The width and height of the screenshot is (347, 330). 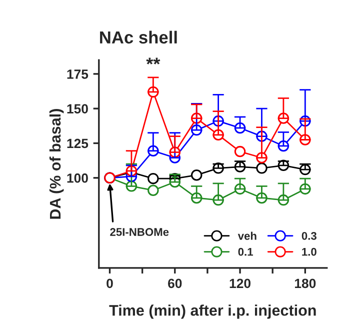 What do you see at coordinates (247, 236) in the screenshot?
I see `legend-label: veh` at bounding box center [247, 236].